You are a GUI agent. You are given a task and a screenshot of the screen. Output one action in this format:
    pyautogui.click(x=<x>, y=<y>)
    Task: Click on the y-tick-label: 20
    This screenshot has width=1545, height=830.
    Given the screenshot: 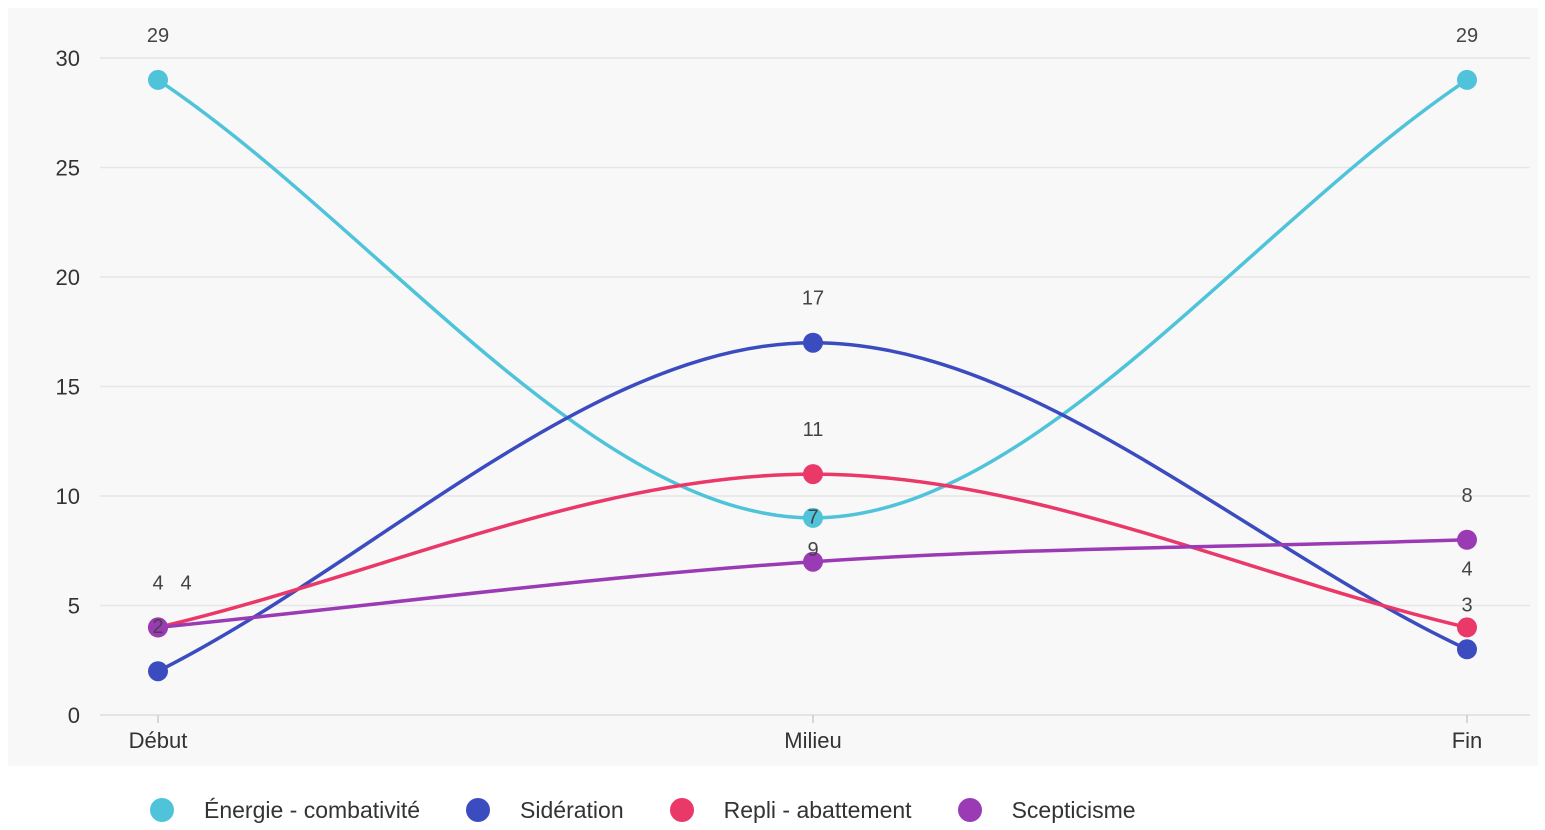 What is the action you would take?
    pyautogui.click(x=68, y=277)
    